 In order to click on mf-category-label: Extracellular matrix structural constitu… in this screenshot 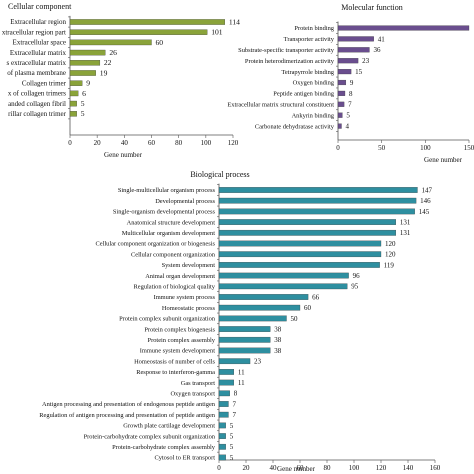, I will do `click(280, 105)`.